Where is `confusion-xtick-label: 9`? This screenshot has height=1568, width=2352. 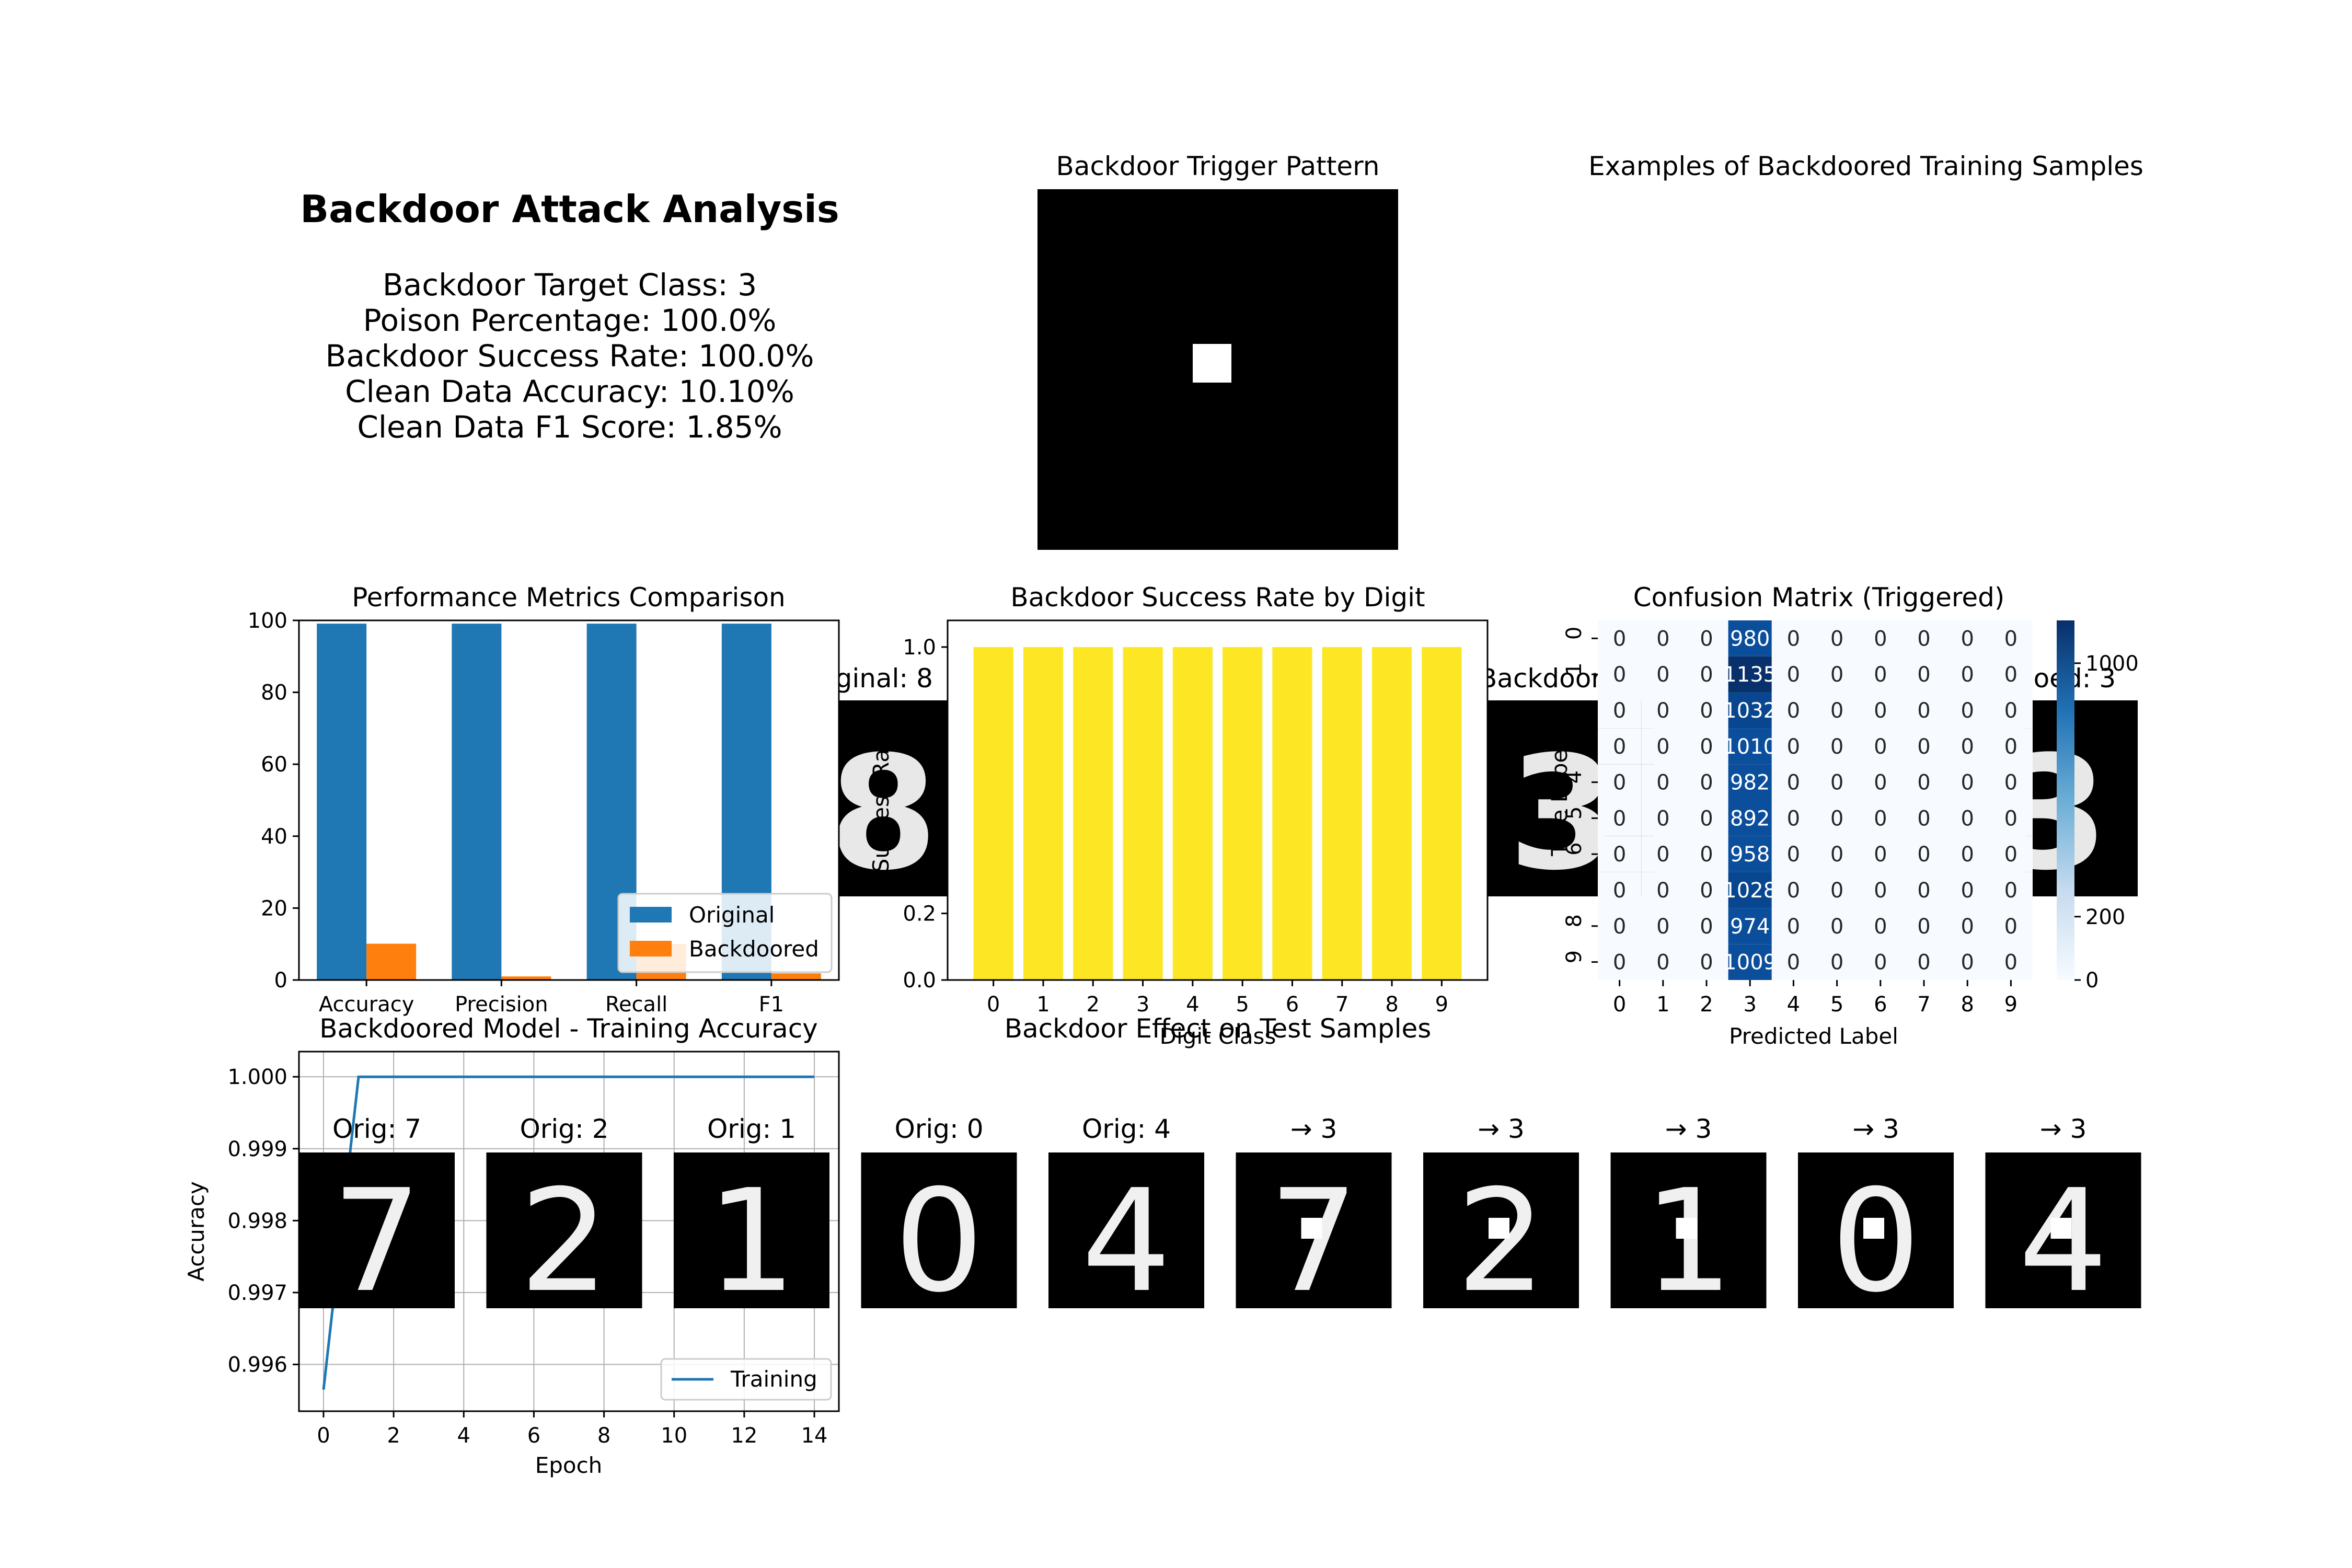 confusion-xtick-label: 9 is located at coordinates (2010, 1005).